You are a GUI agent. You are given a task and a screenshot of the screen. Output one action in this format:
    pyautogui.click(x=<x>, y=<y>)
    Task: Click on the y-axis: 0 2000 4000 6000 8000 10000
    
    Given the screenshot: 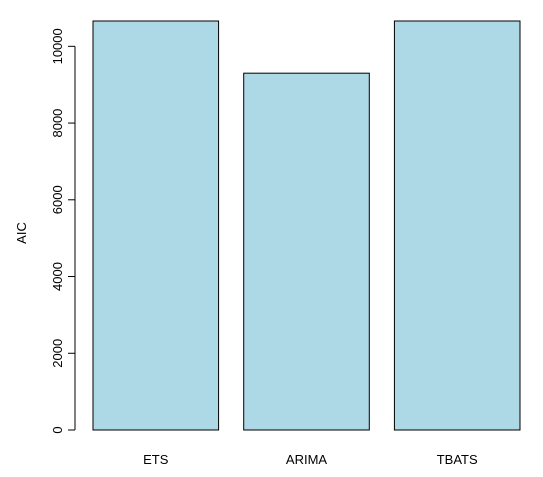 What is the action you would take?
    pyautogui.click(x=63, y=231)
    